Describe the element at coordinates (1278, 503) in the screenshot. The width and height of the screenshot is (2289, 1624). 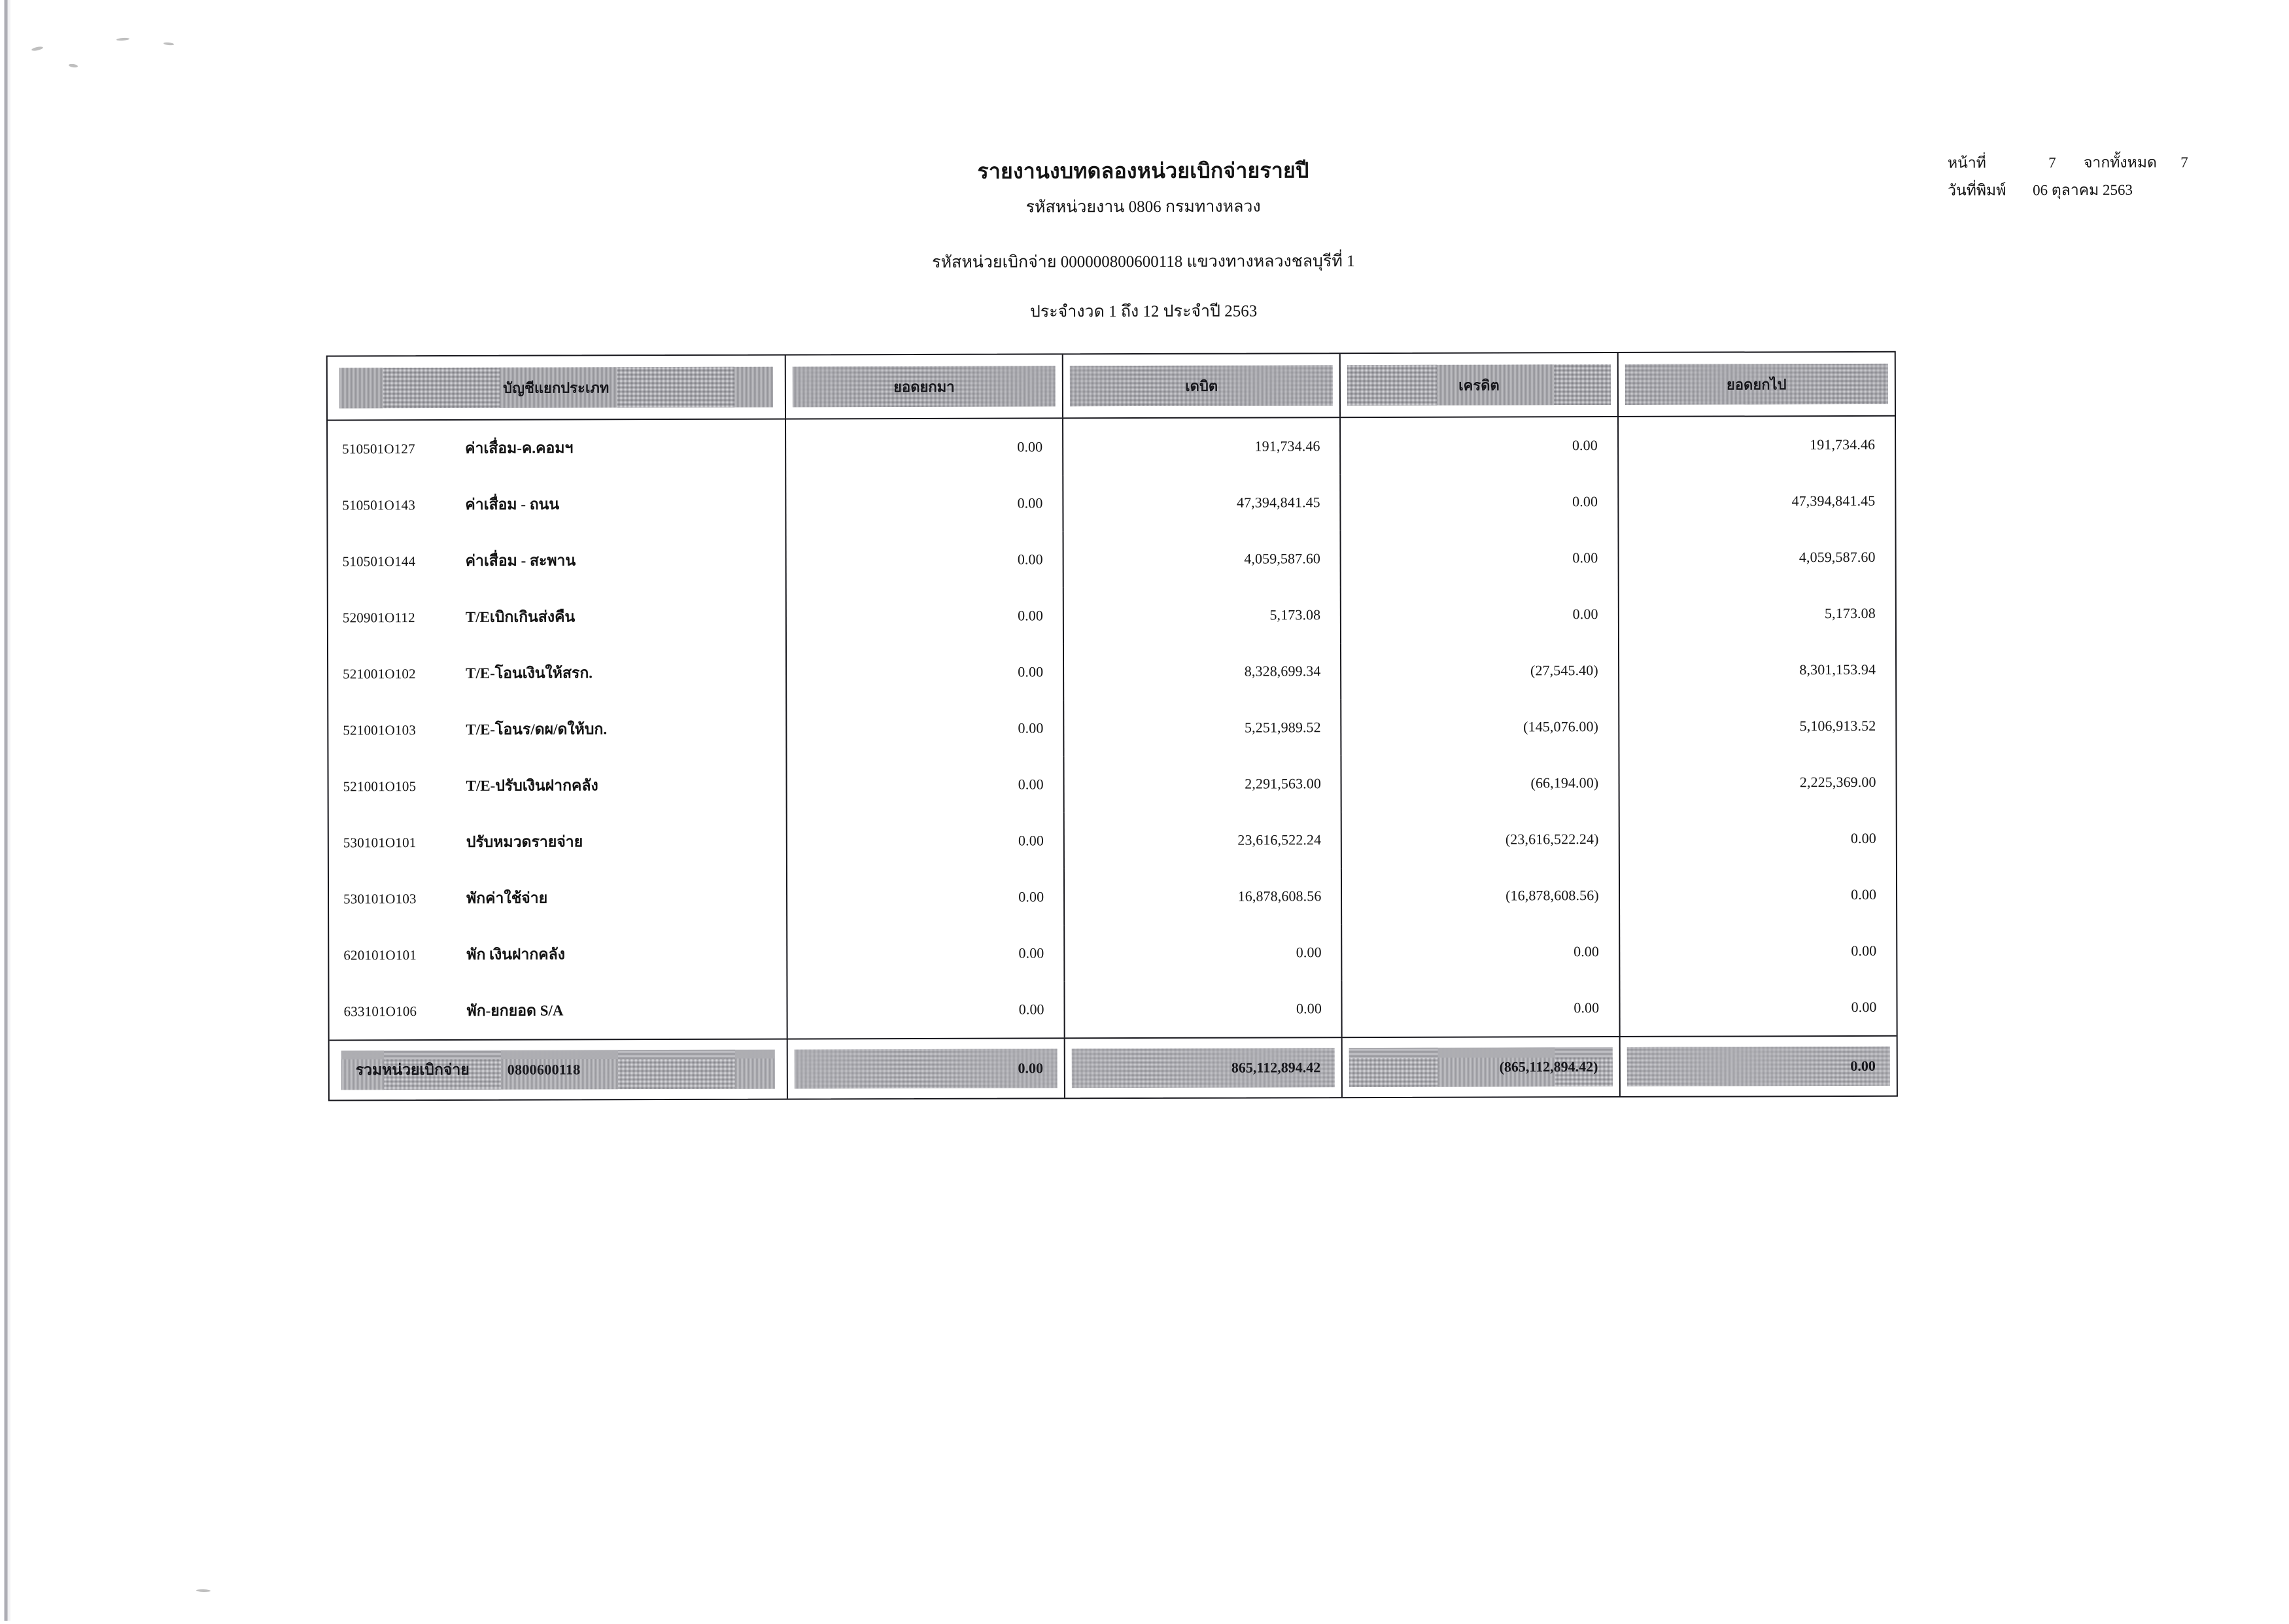
I see `cell-debit-value: 47,394,841.45` at that location.